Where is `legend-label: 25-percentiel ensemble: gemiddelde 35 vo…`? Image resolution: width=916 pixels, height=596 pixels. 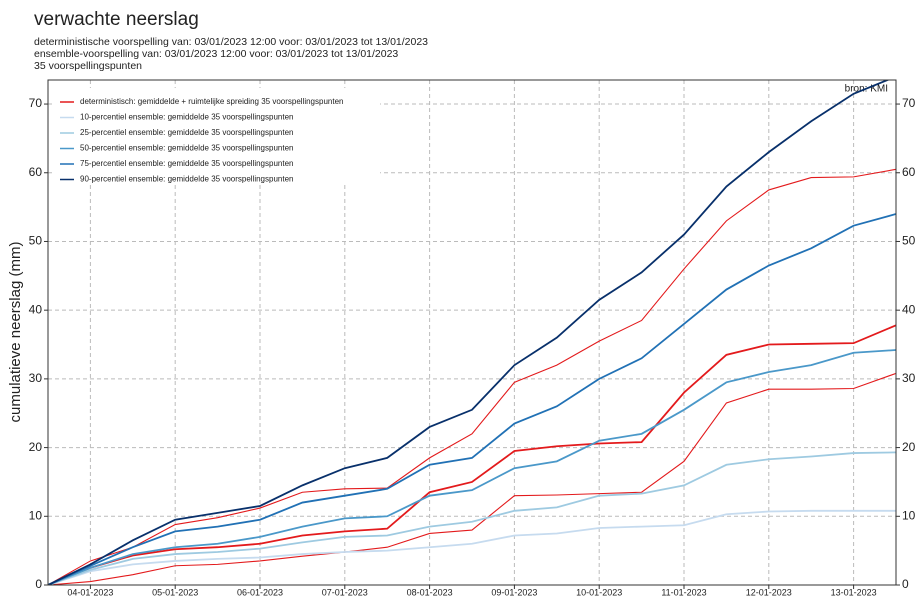
legend-label: 25-percentiel ensemble: gemiddelde 35 vo… is located at coordinates (186, 132).